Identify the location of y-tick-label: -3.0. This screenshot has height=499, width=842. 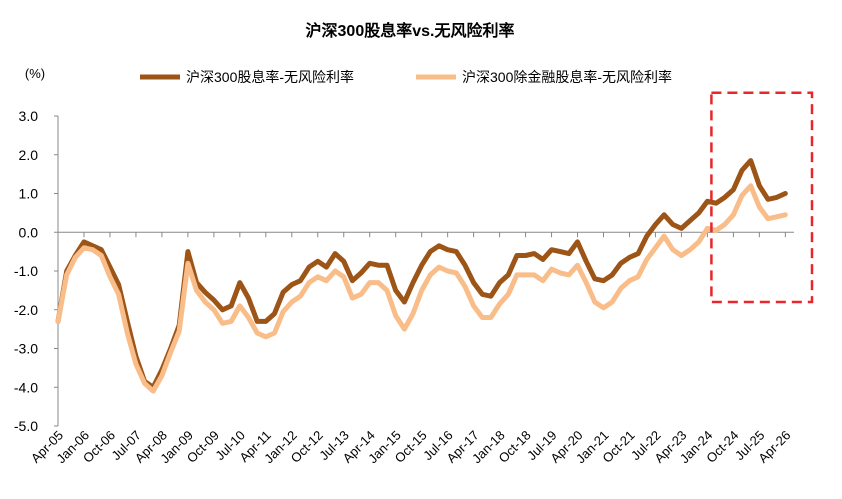
(26, 349).